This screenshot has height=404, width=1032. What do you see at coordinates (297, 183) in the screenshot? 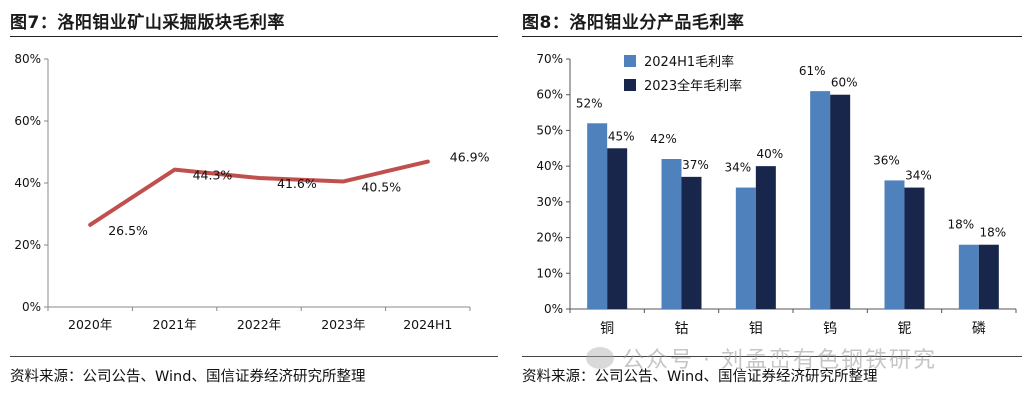
I see `data-label: 41.6%` at bounding box center [297, 183].